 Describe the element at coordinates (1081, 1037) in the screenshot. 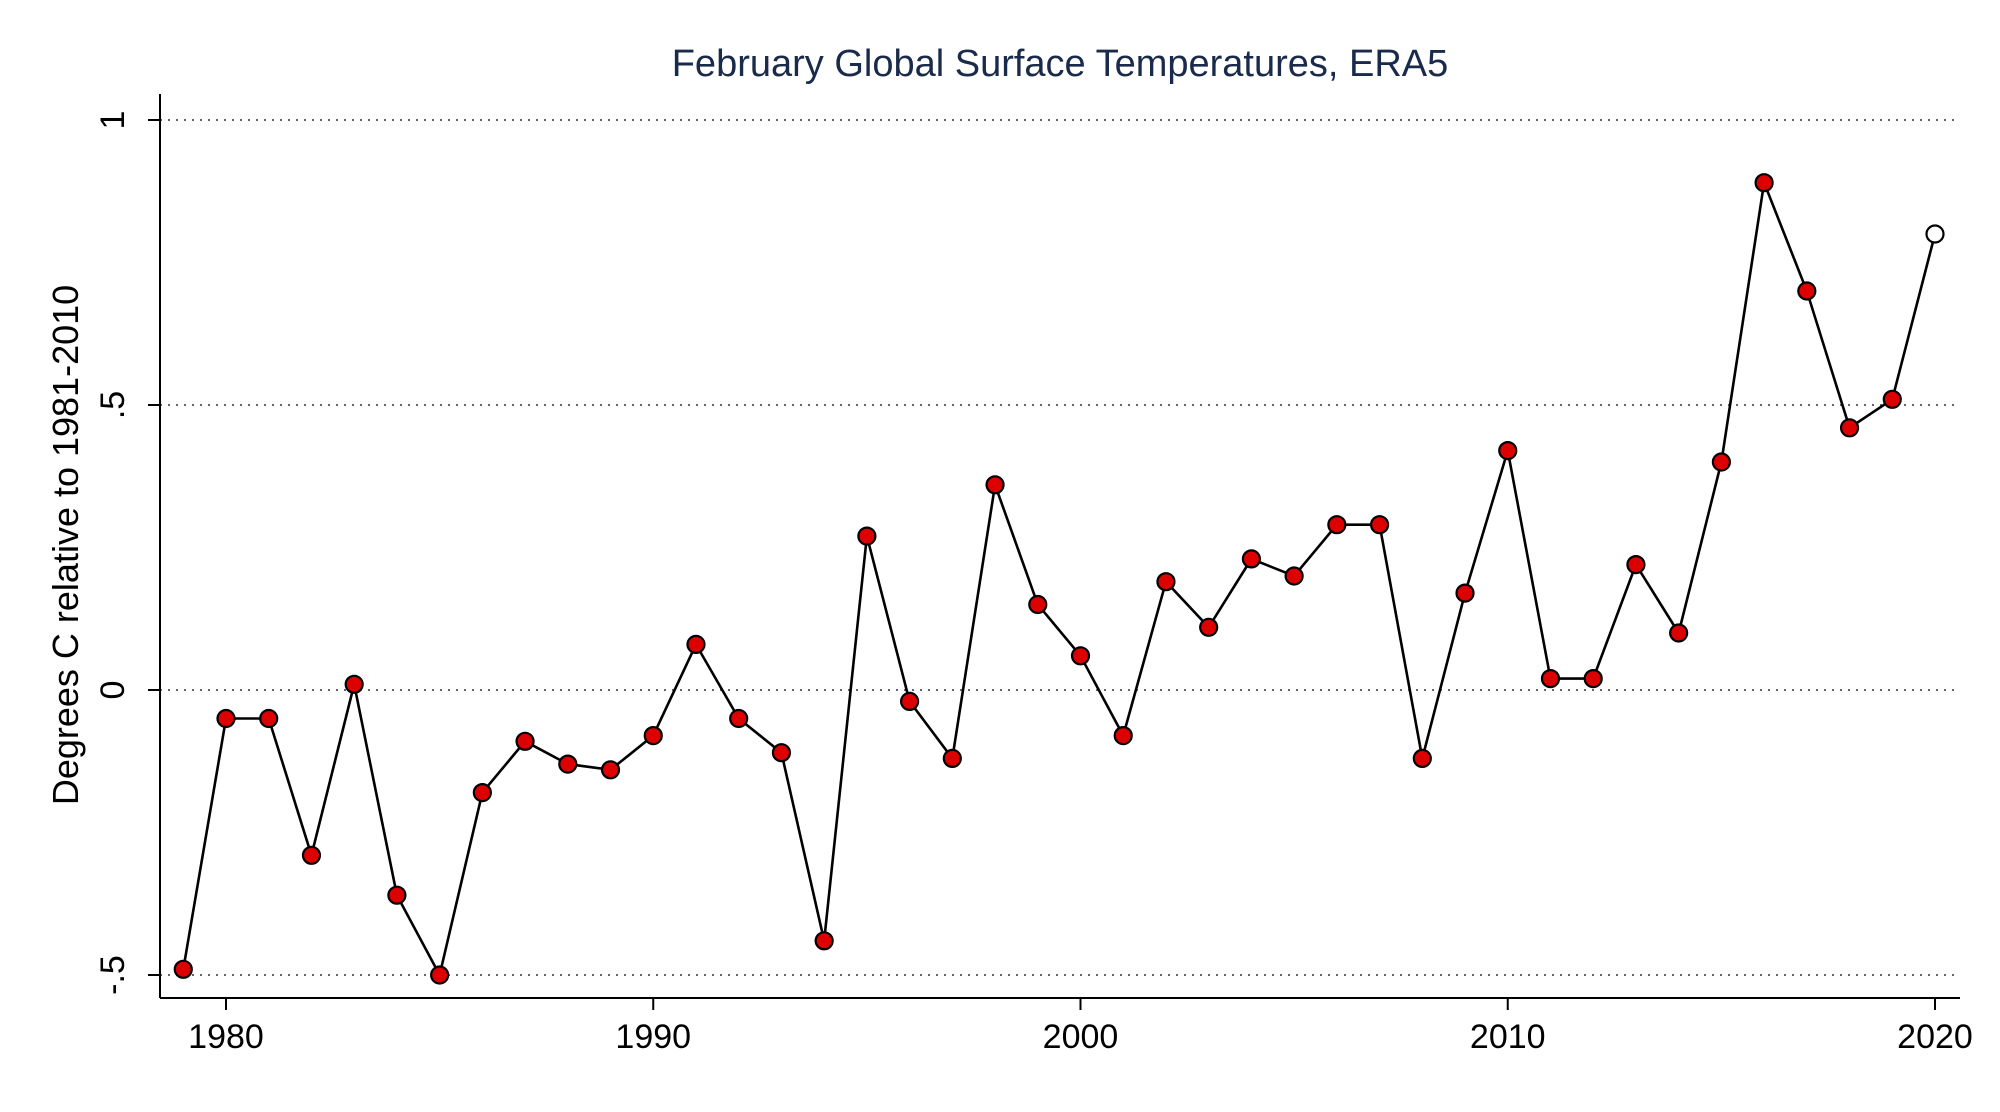

I see `x-tick-label: 2000` at that location.